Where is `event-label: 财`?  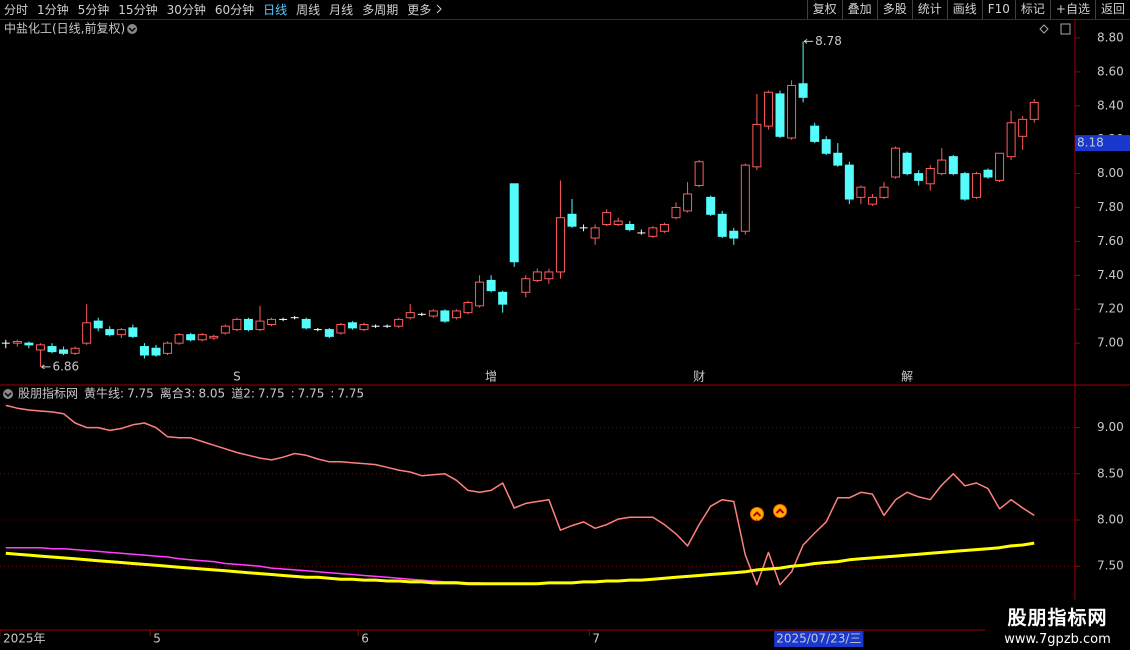 event-label: 财 is located at coordinates (699, 377).